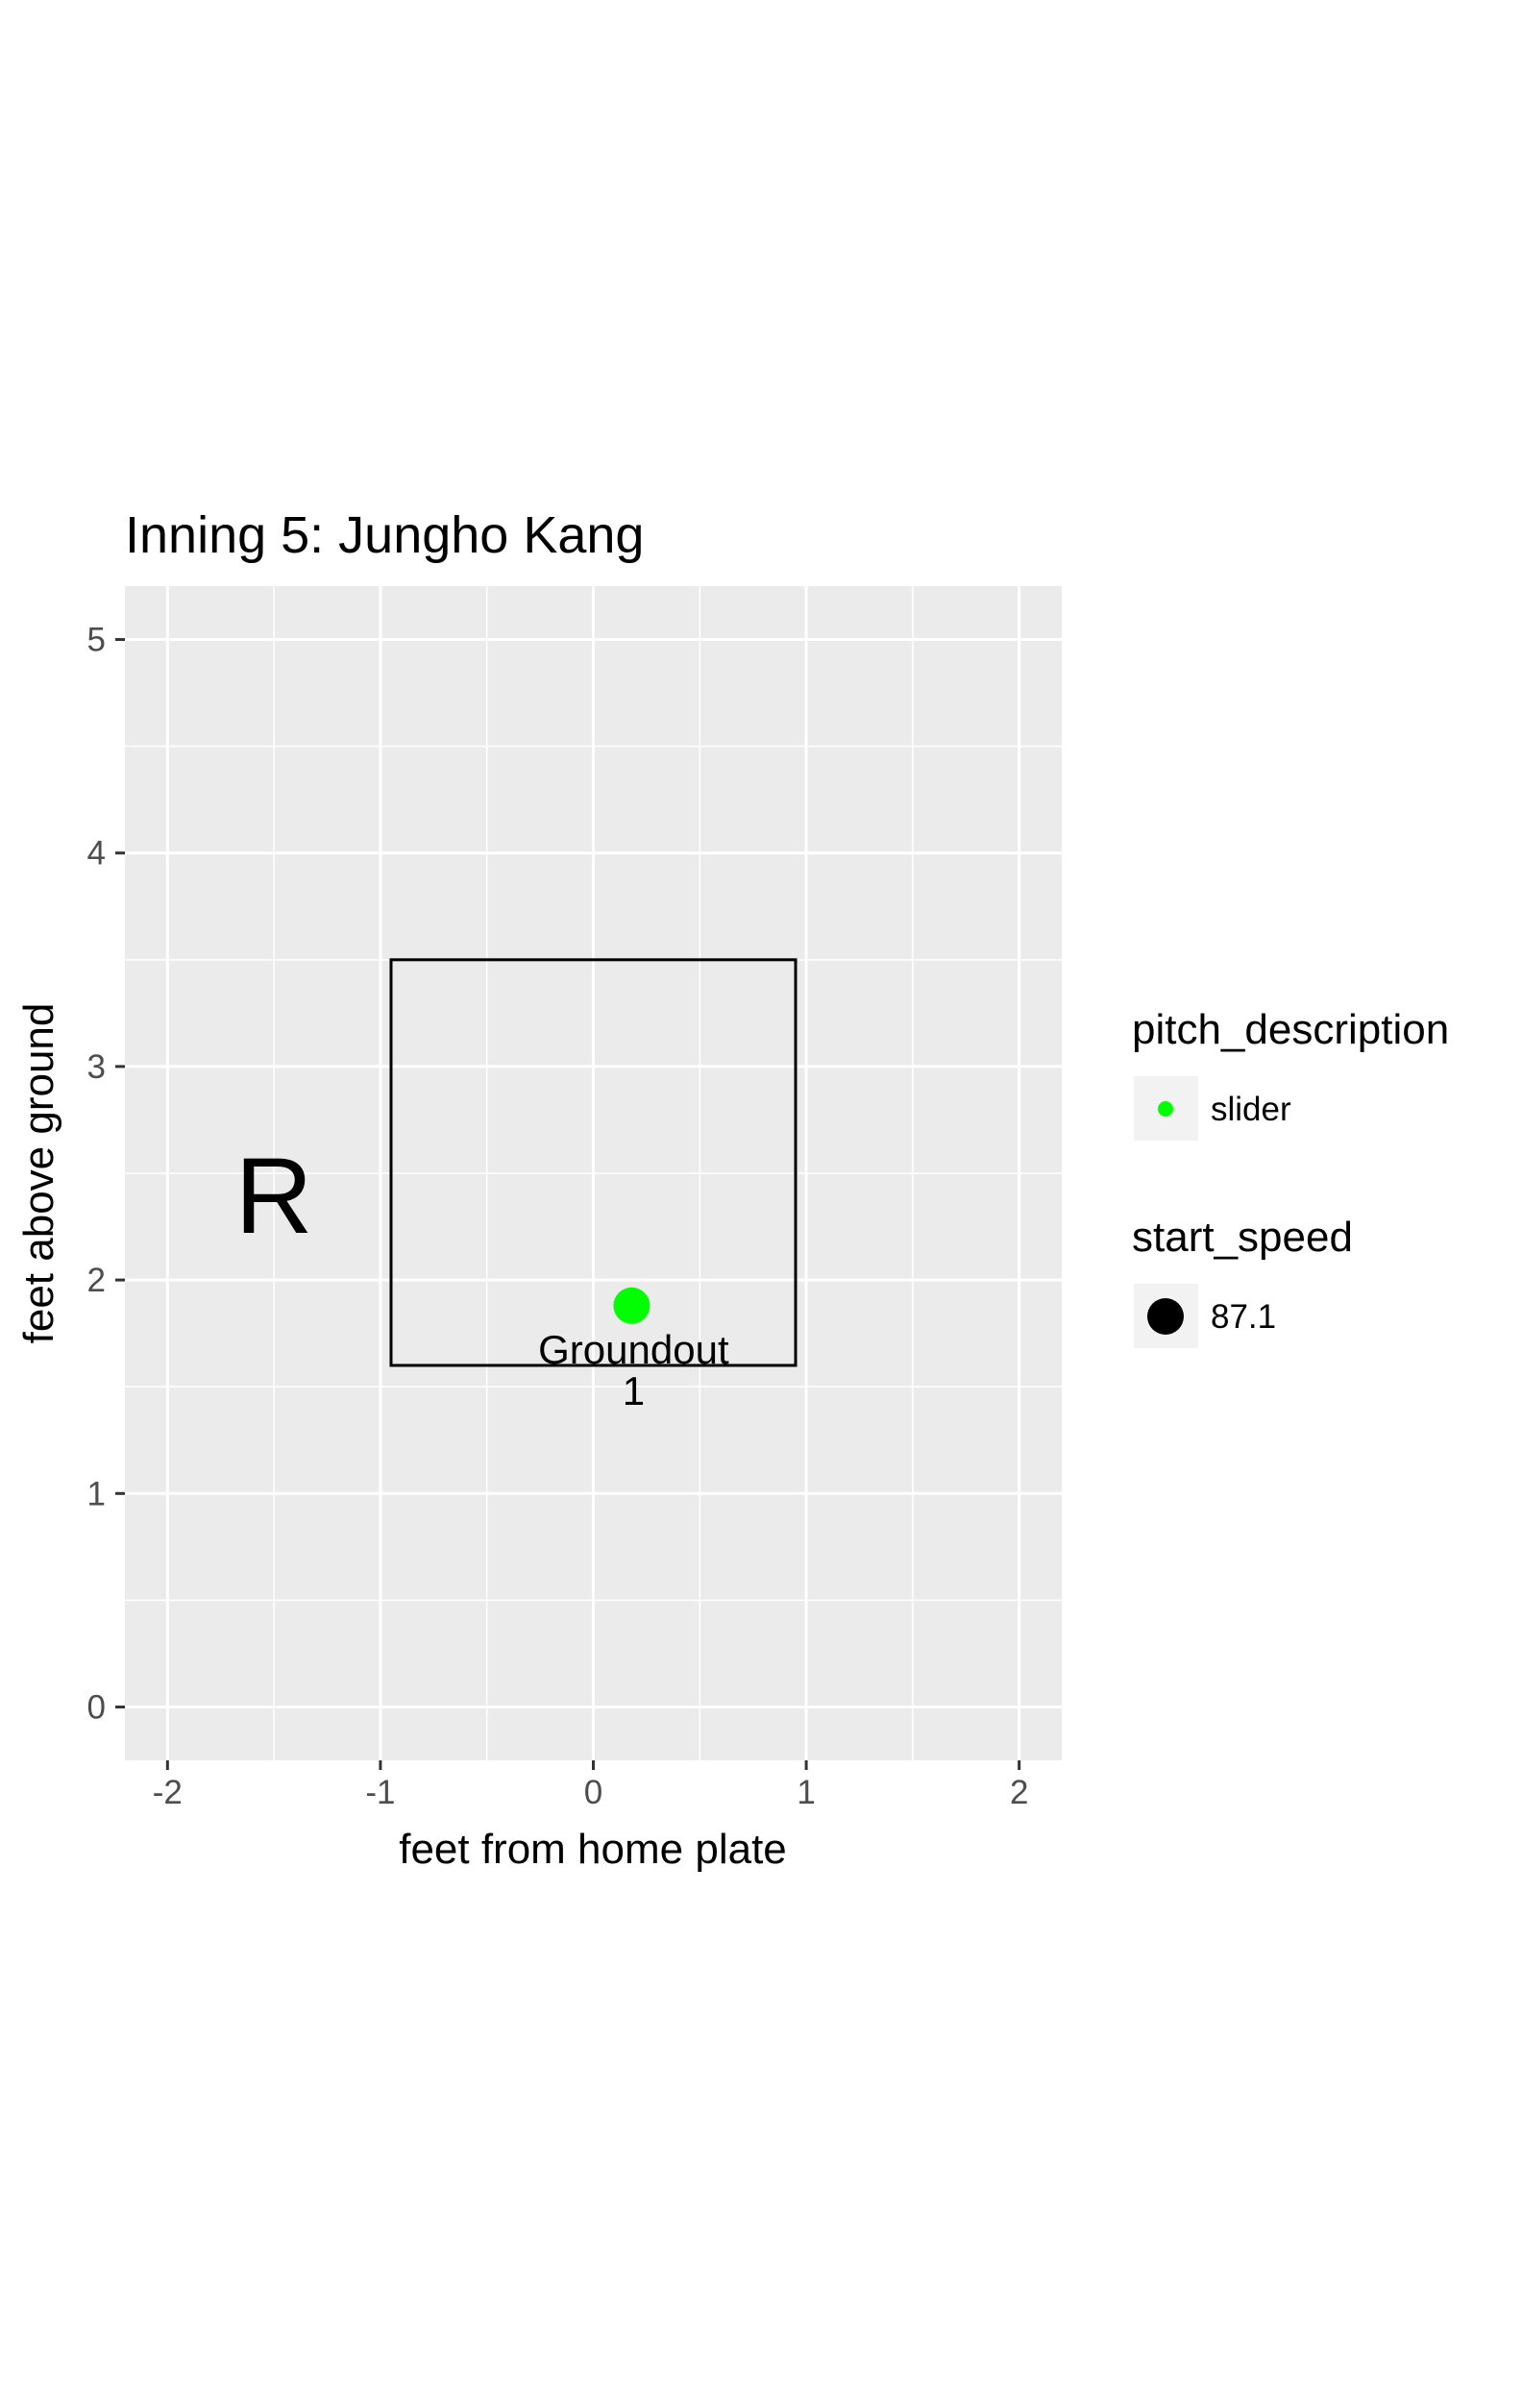 The height and width of the screenshot is (2408, 1522). Describe the element at coordinates (634, 1390) in the screenshot. I see `pitch-count-label: 1` at that location.